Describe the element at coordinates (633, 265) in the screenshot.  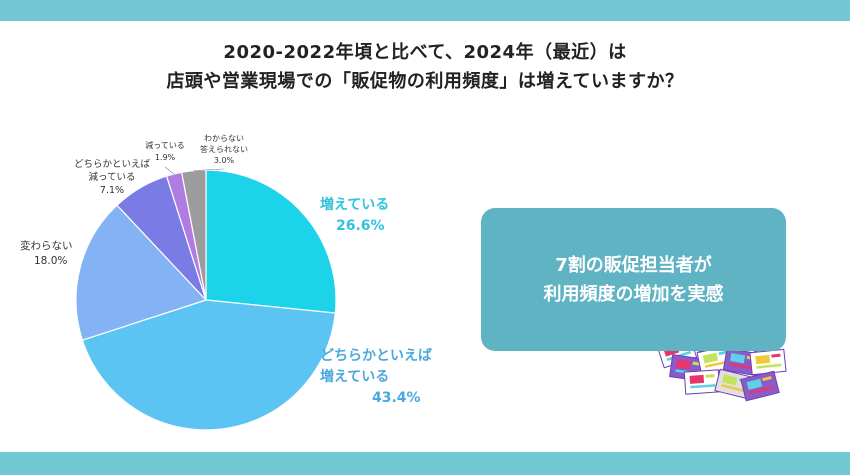
I see `callout-line-1: 7割の販促担当者が` at that location.